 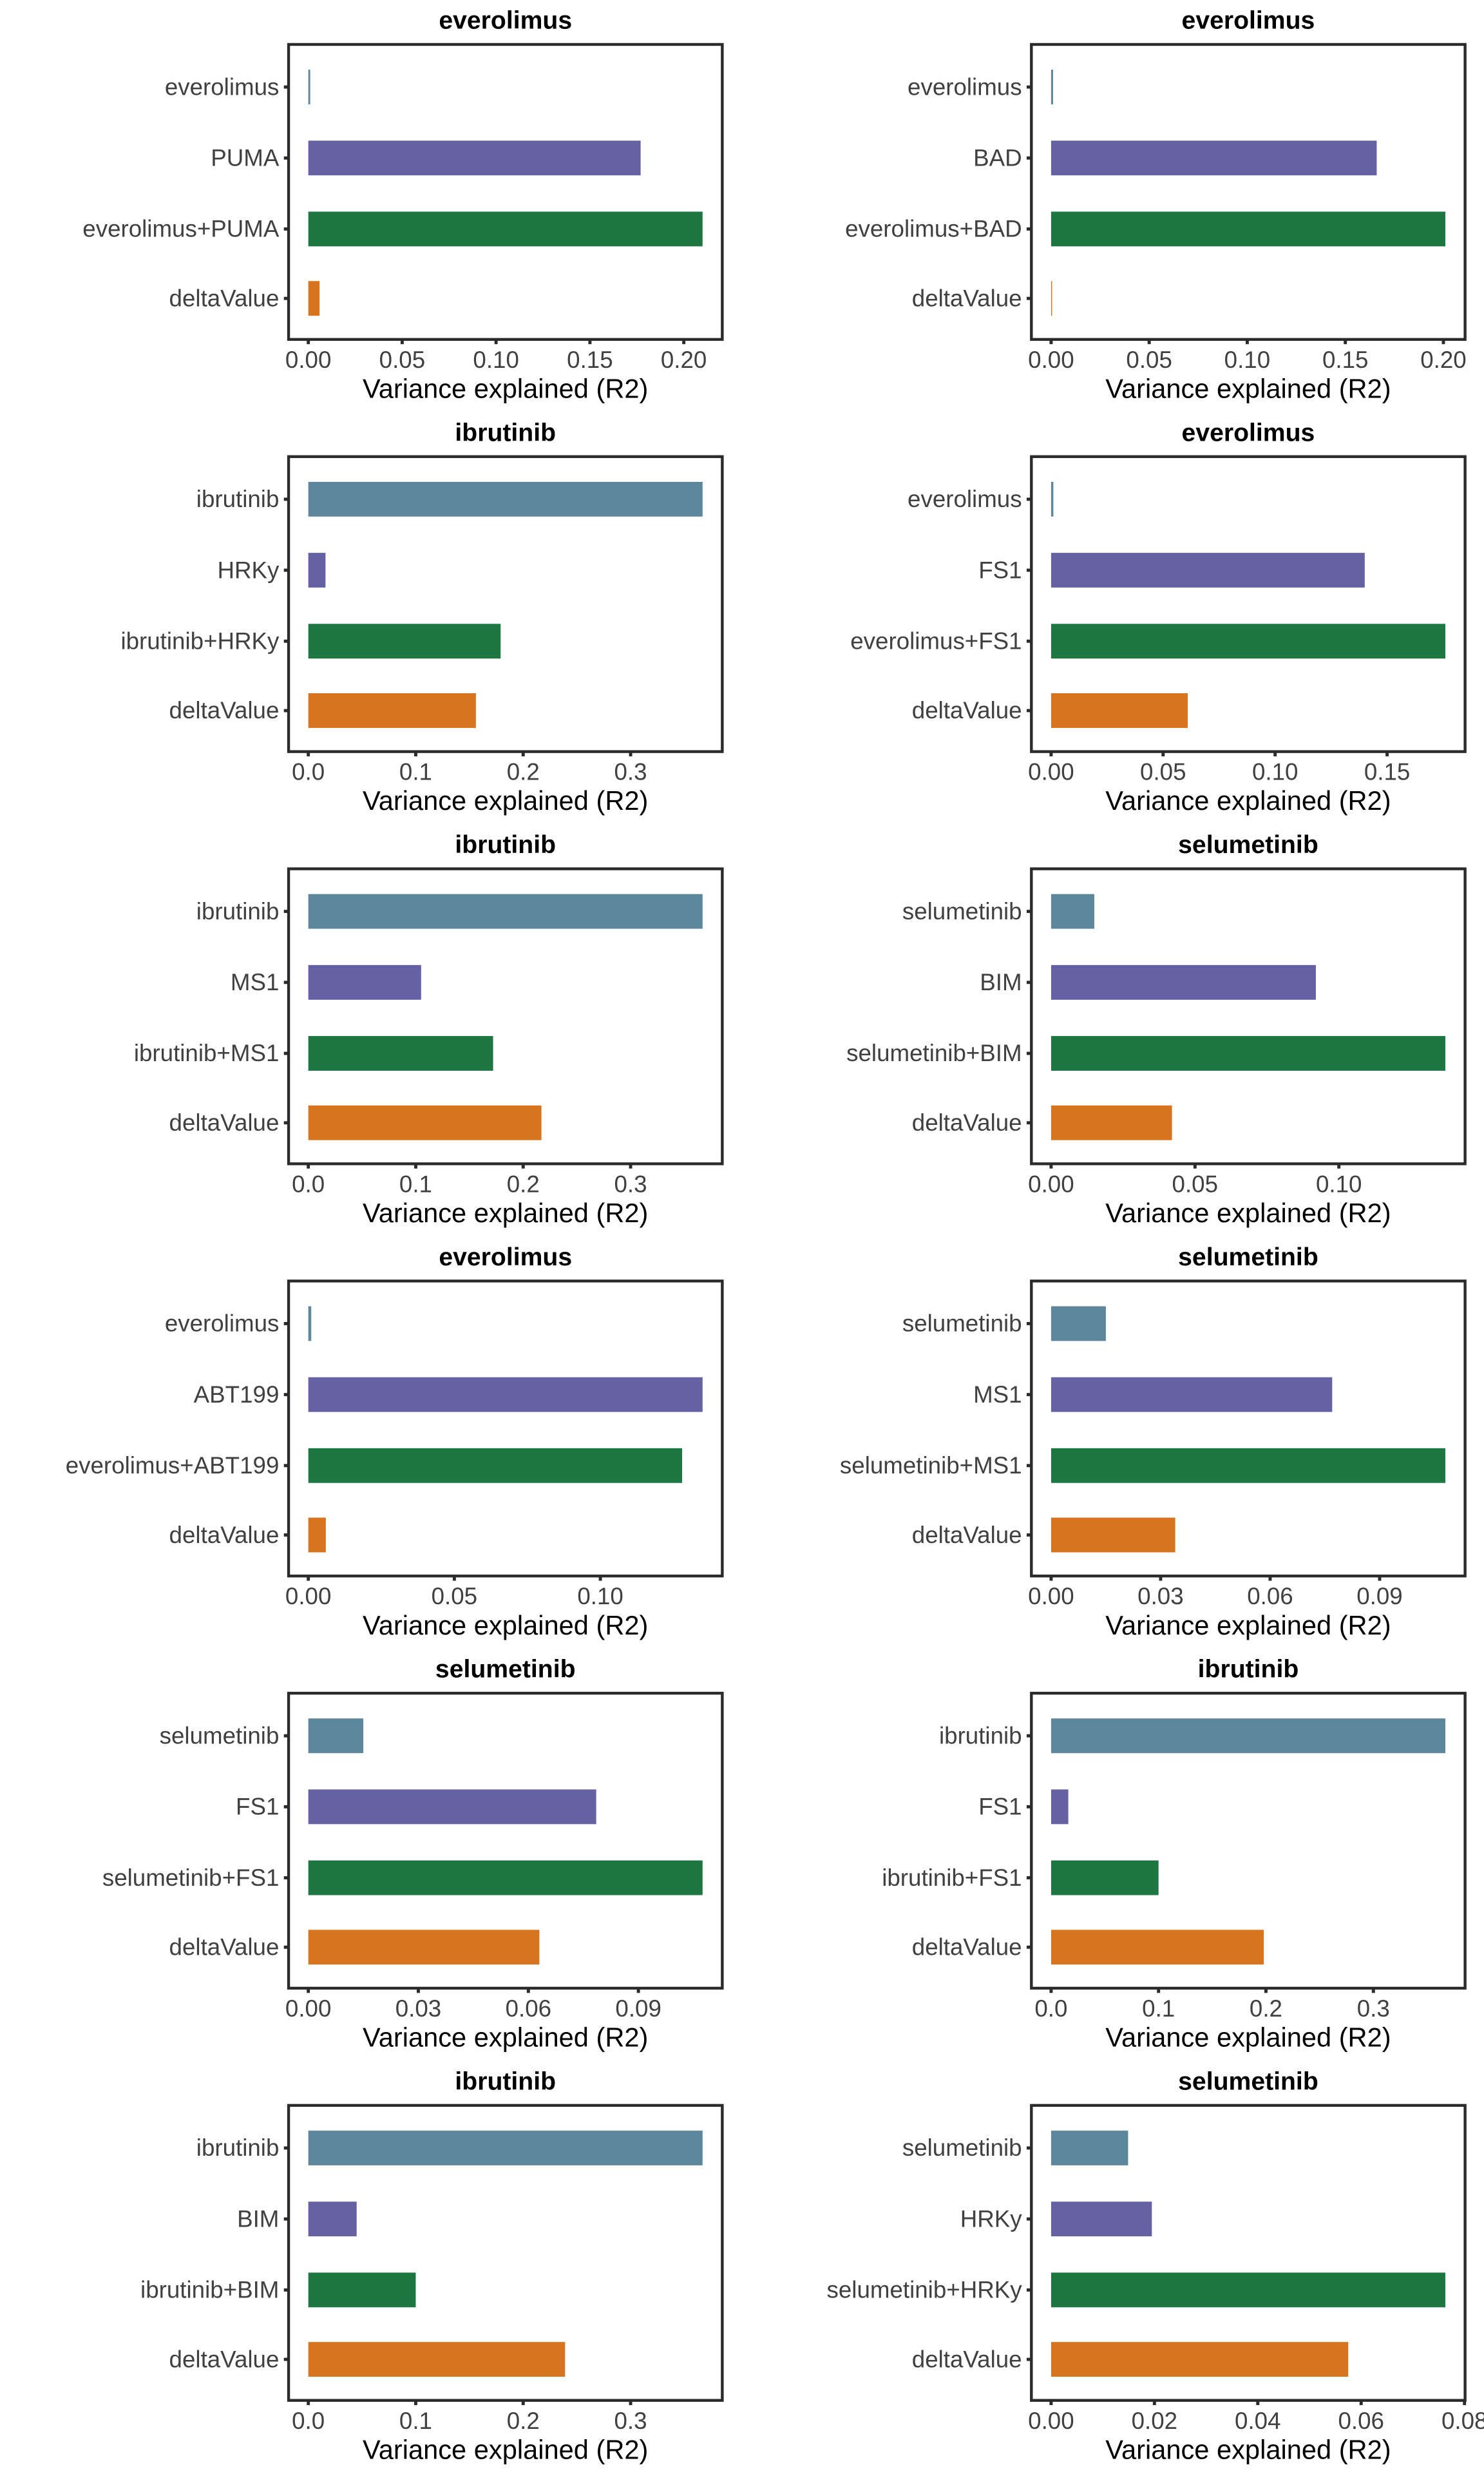 I want to click on y-tick-label: ibrutinib+MS1, so click(x=207, y=1053).